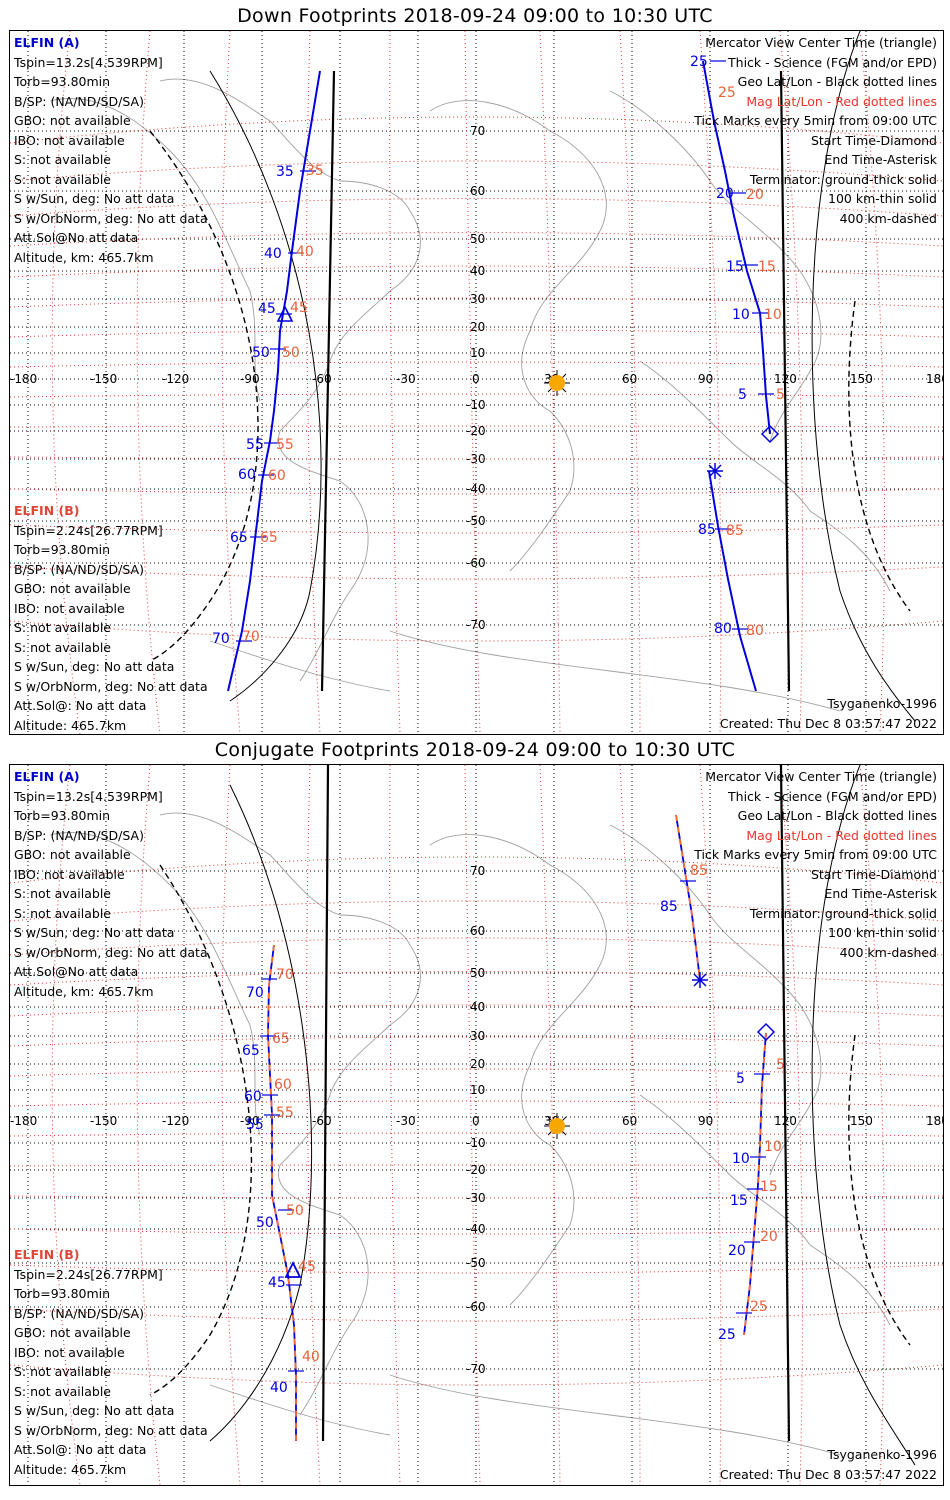 This screenshot has height=1500, width=950. Describe the element at coordinates (255, 1125) in the screenshot. I see `tick-label: 55` at that location.